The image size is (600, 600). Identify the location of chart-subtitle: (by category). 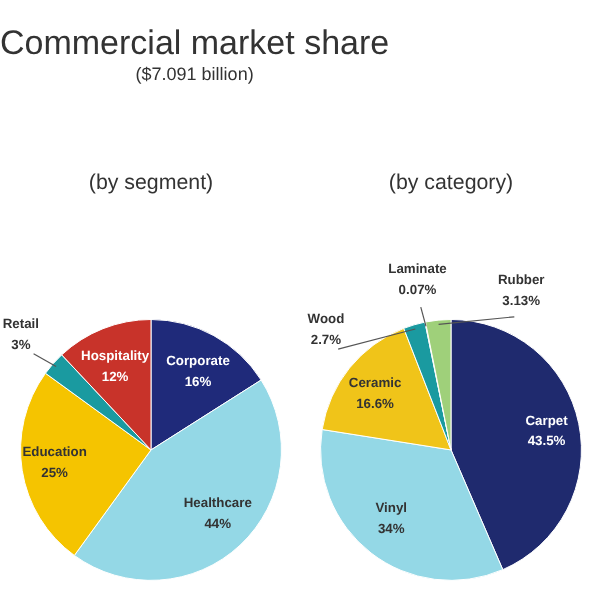
(451, 183).